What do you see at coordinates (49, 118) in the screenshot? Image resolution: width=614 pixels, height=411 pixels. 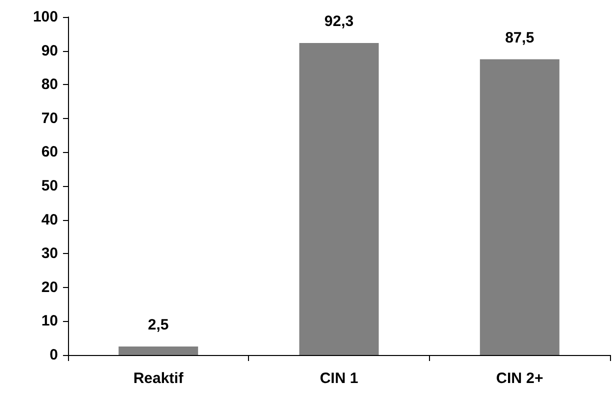 I see `y-tick-label: 70` at bounding box center [49, 118].